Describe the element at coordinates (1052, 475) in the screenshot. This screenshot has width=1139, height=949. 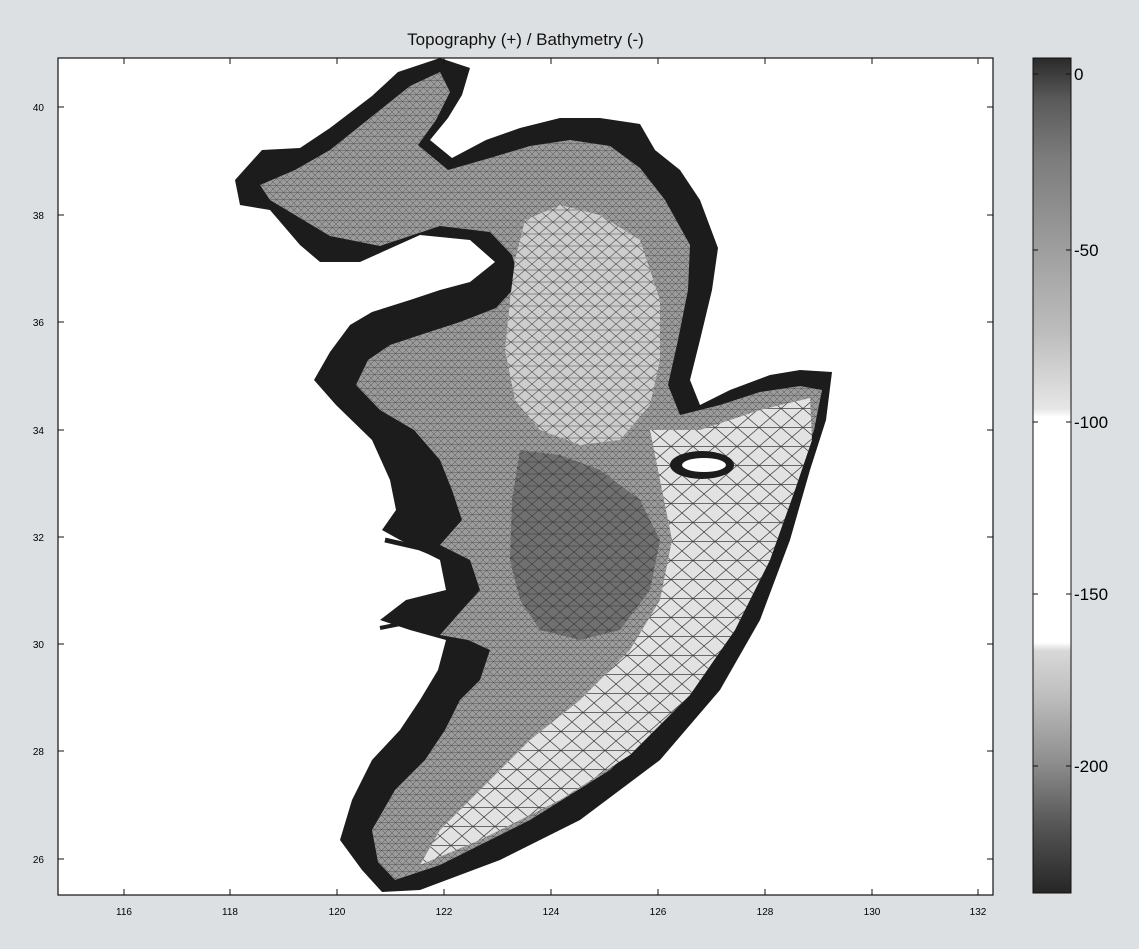
I see `colorbar-gradient` at that location.